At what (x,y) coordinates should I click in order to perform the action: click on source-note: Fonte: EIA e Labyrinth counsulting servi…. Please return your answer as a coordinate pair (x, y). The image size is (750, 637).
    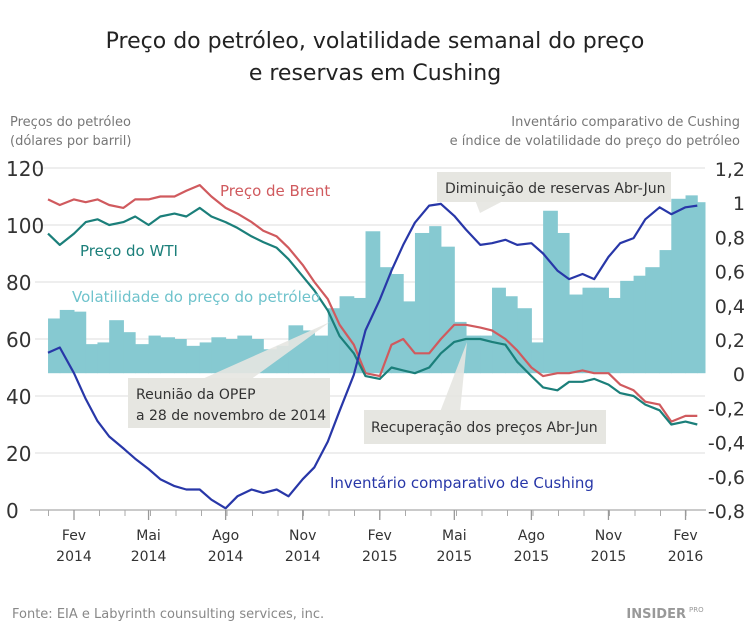
    Looking at the image, I should click on (168, 614).